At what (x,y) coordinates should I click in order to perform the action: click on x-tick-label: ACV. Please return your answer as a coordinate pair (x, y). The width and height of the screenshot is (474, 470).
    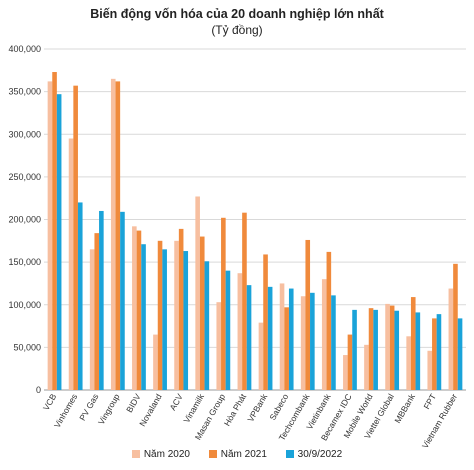
    Looking at the image, I should click on (176, 402).